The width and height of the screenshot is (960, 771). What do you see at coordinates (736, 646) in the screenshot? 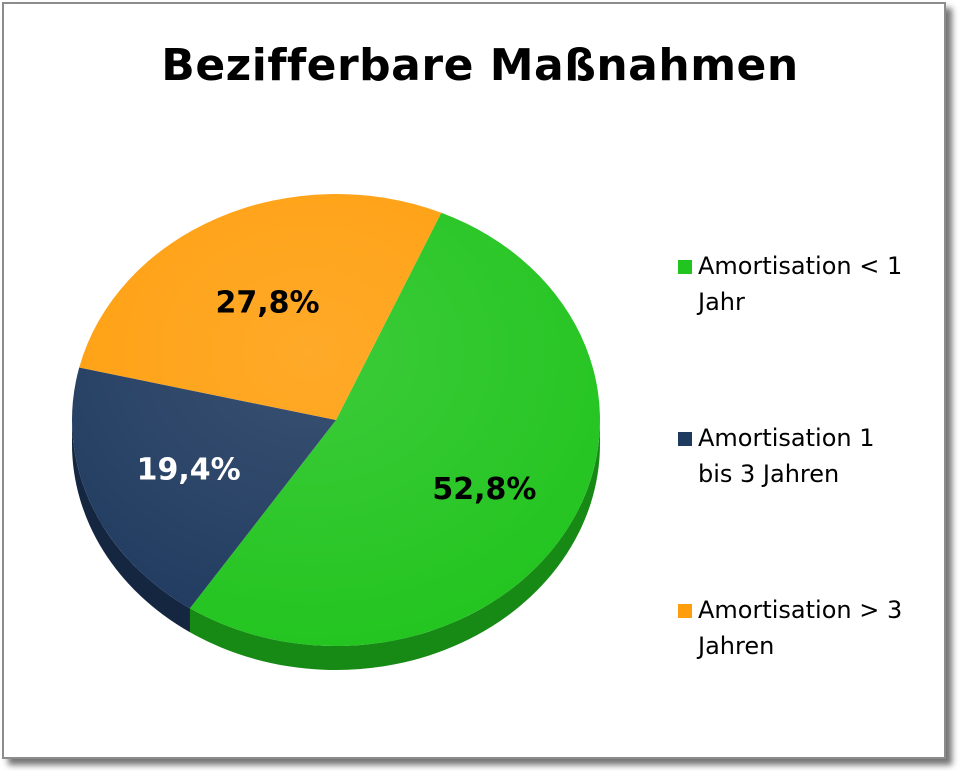
I see `legend-label-line2: Jahren` at bounding box center [736, 646].